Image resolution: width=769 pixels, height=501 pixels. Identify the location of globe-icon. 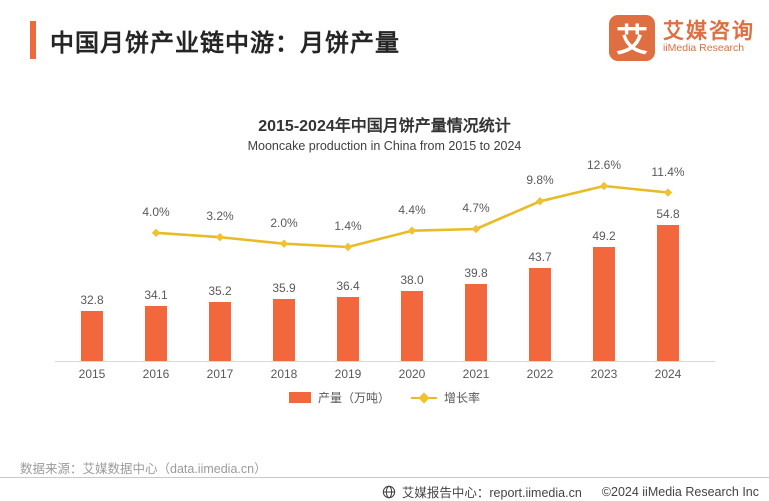
(389, 491).